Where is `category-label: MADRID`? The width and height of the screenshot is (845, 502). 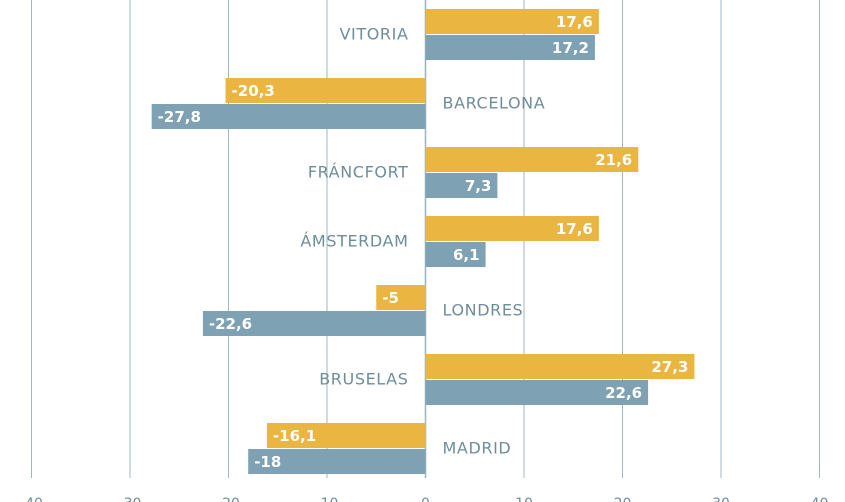 category-label: MADRID is located at coordinates (477, 448).